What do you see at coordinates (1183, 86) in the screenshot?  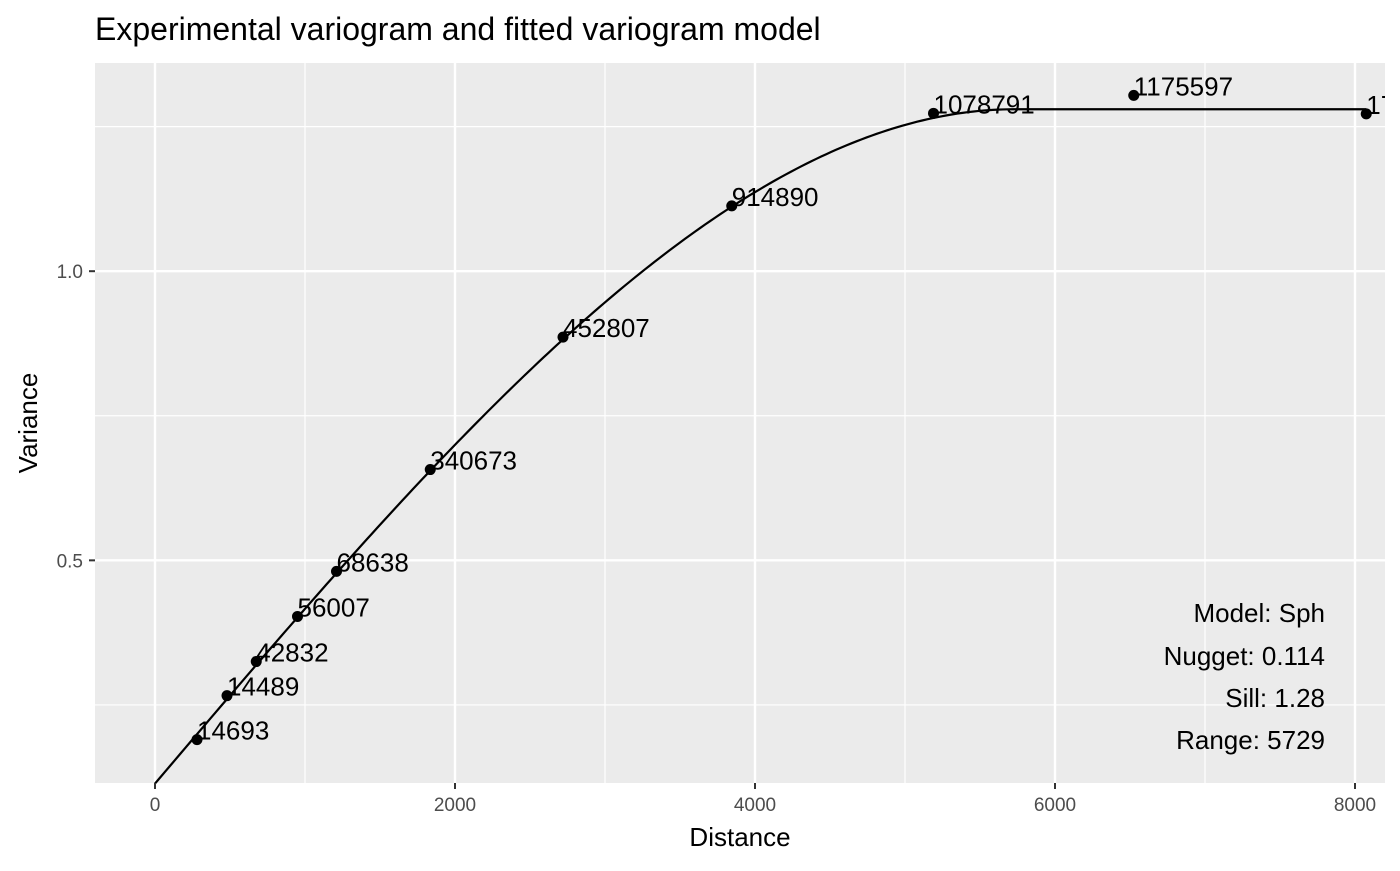 I see `point-label-9: 1175597` at bounding box center [1183, 86].